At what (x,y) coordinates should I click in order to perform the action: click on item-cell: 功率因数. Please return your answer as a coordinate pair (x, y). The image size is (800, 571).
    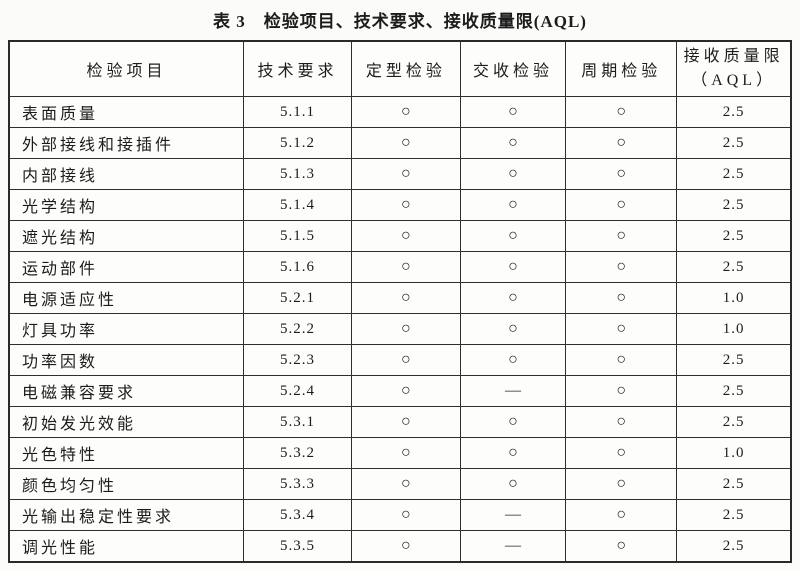
    Looking at the image, I should click on (126, 360).